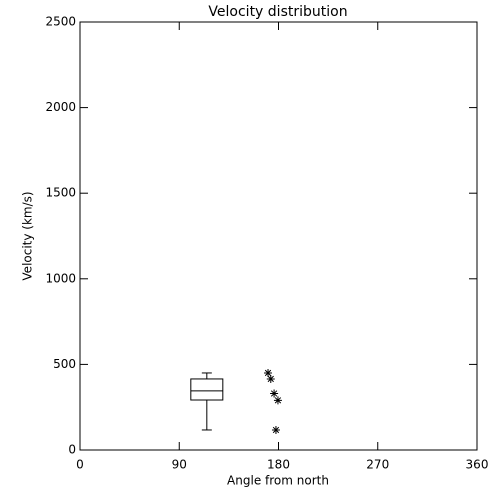 This screenshot has width=500, height=500. Describe the element at coordinates (60, 193) in the screenshot. I see `y-tick-label: 1500` at that location.